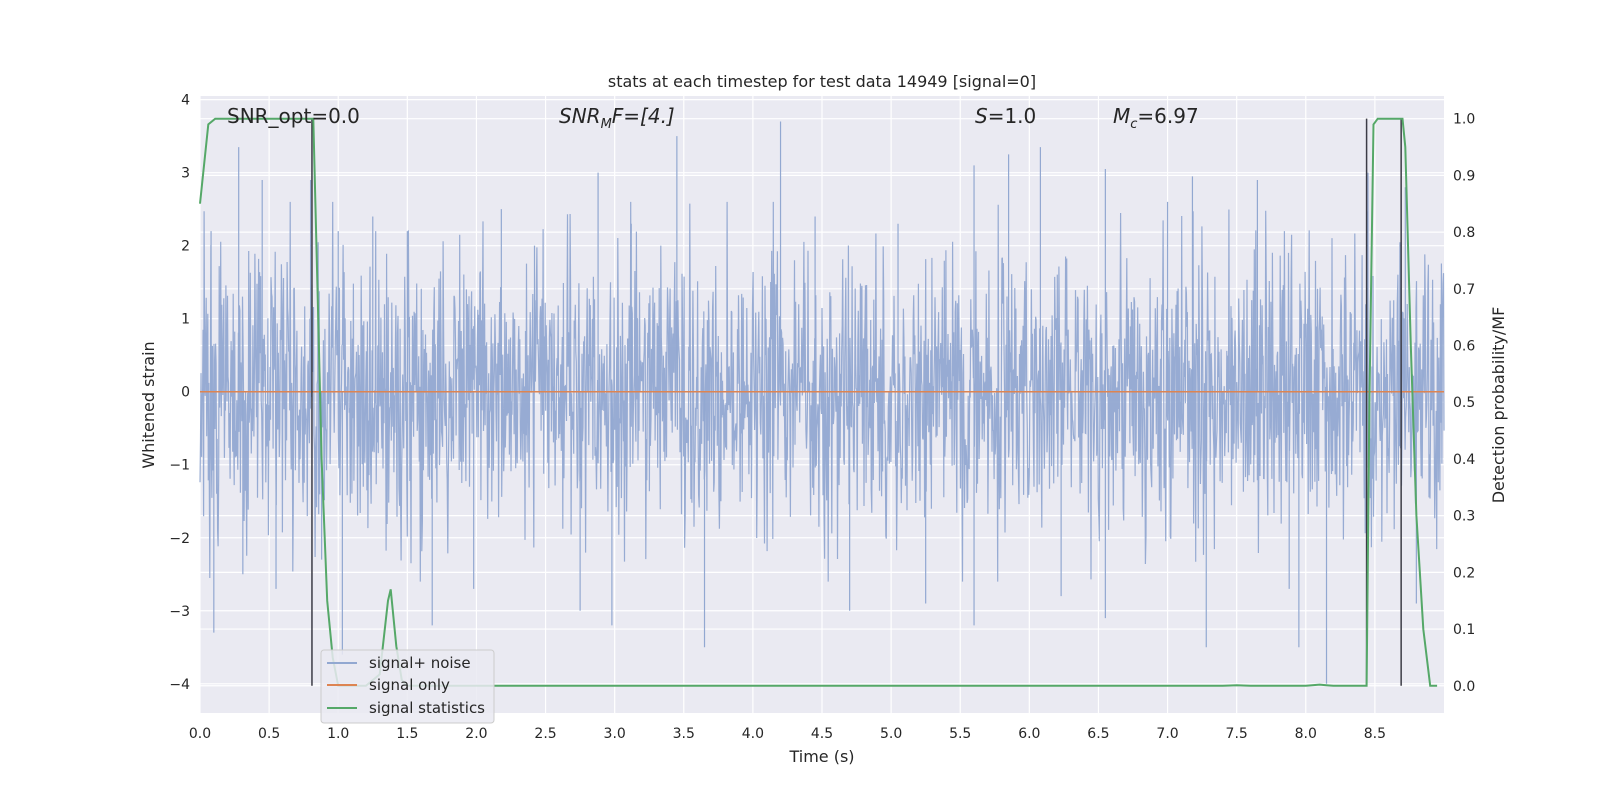  I want to click on x-tick-label: 7.5, so click(1237, 734).